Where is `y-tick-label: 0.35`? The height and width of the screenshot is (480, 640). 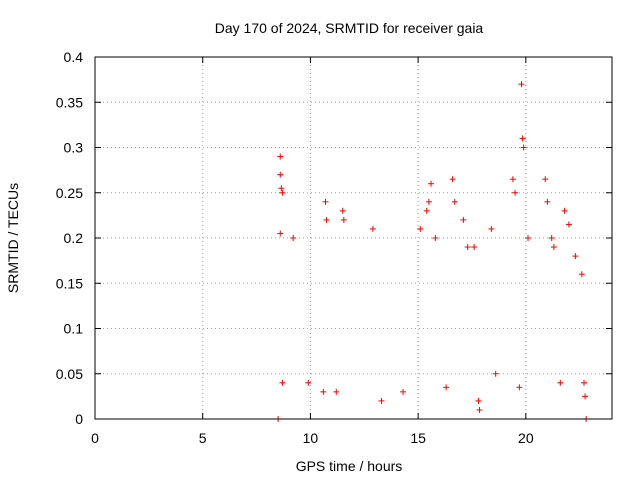
y-tick-label: 0.35 is located at coordinates (69, 102).